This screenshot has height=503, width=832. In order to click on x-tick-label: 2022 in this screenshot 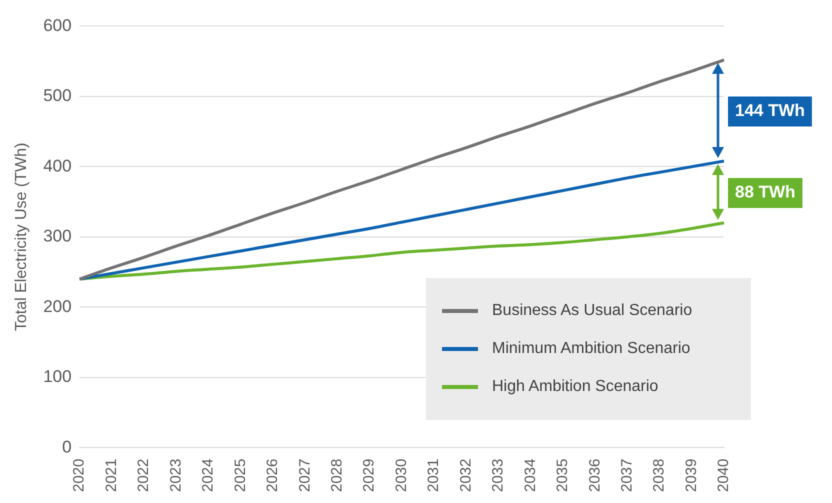, I will do `click(143, 475)`.